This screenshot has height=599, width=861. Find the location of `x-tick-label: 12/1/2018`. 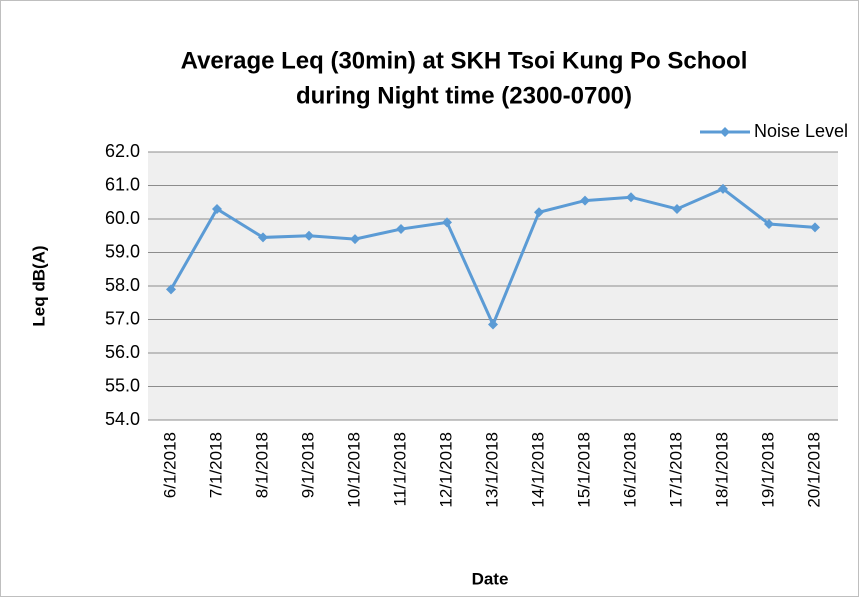

x-tick-label: 12/1/2018 is located at coordinates (445, 470).